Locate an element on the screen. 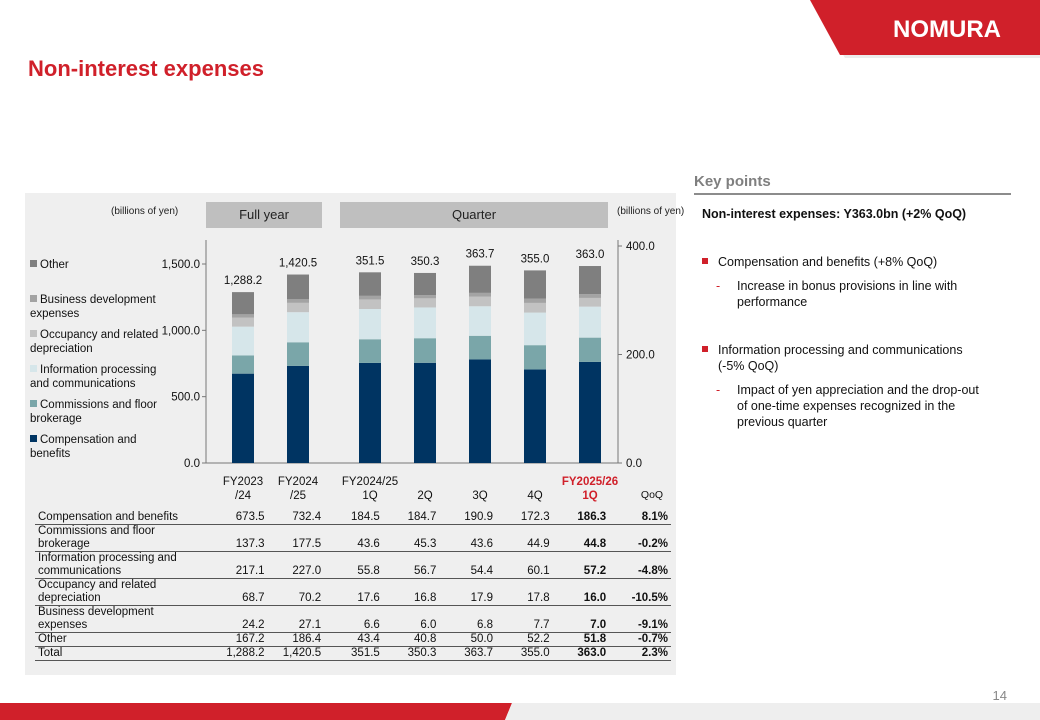 Image resolution: width=1040 pixels, height=720 pixels. right-tick-label: 0.0 is located at coordinates (634, 464).